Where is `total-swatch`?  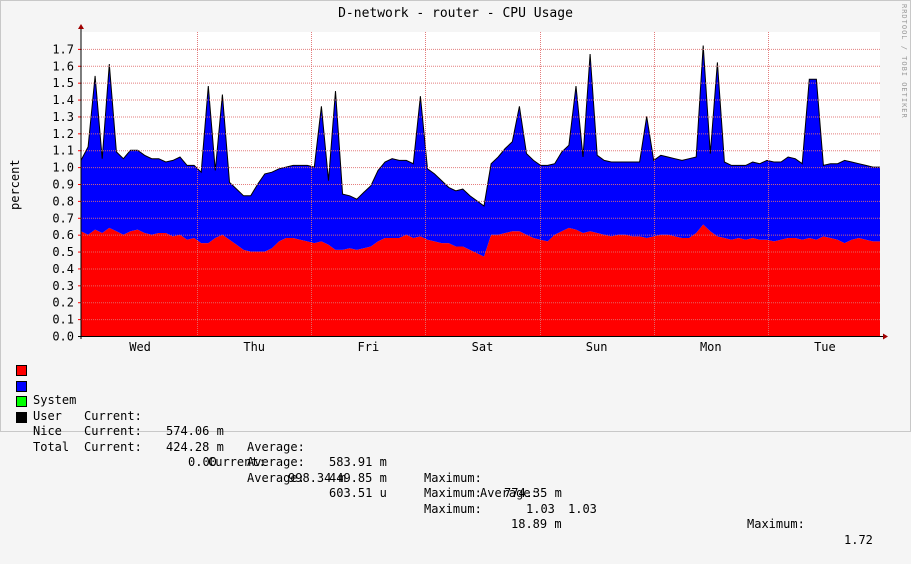
total-swatch is located at coordinates (21, 417).